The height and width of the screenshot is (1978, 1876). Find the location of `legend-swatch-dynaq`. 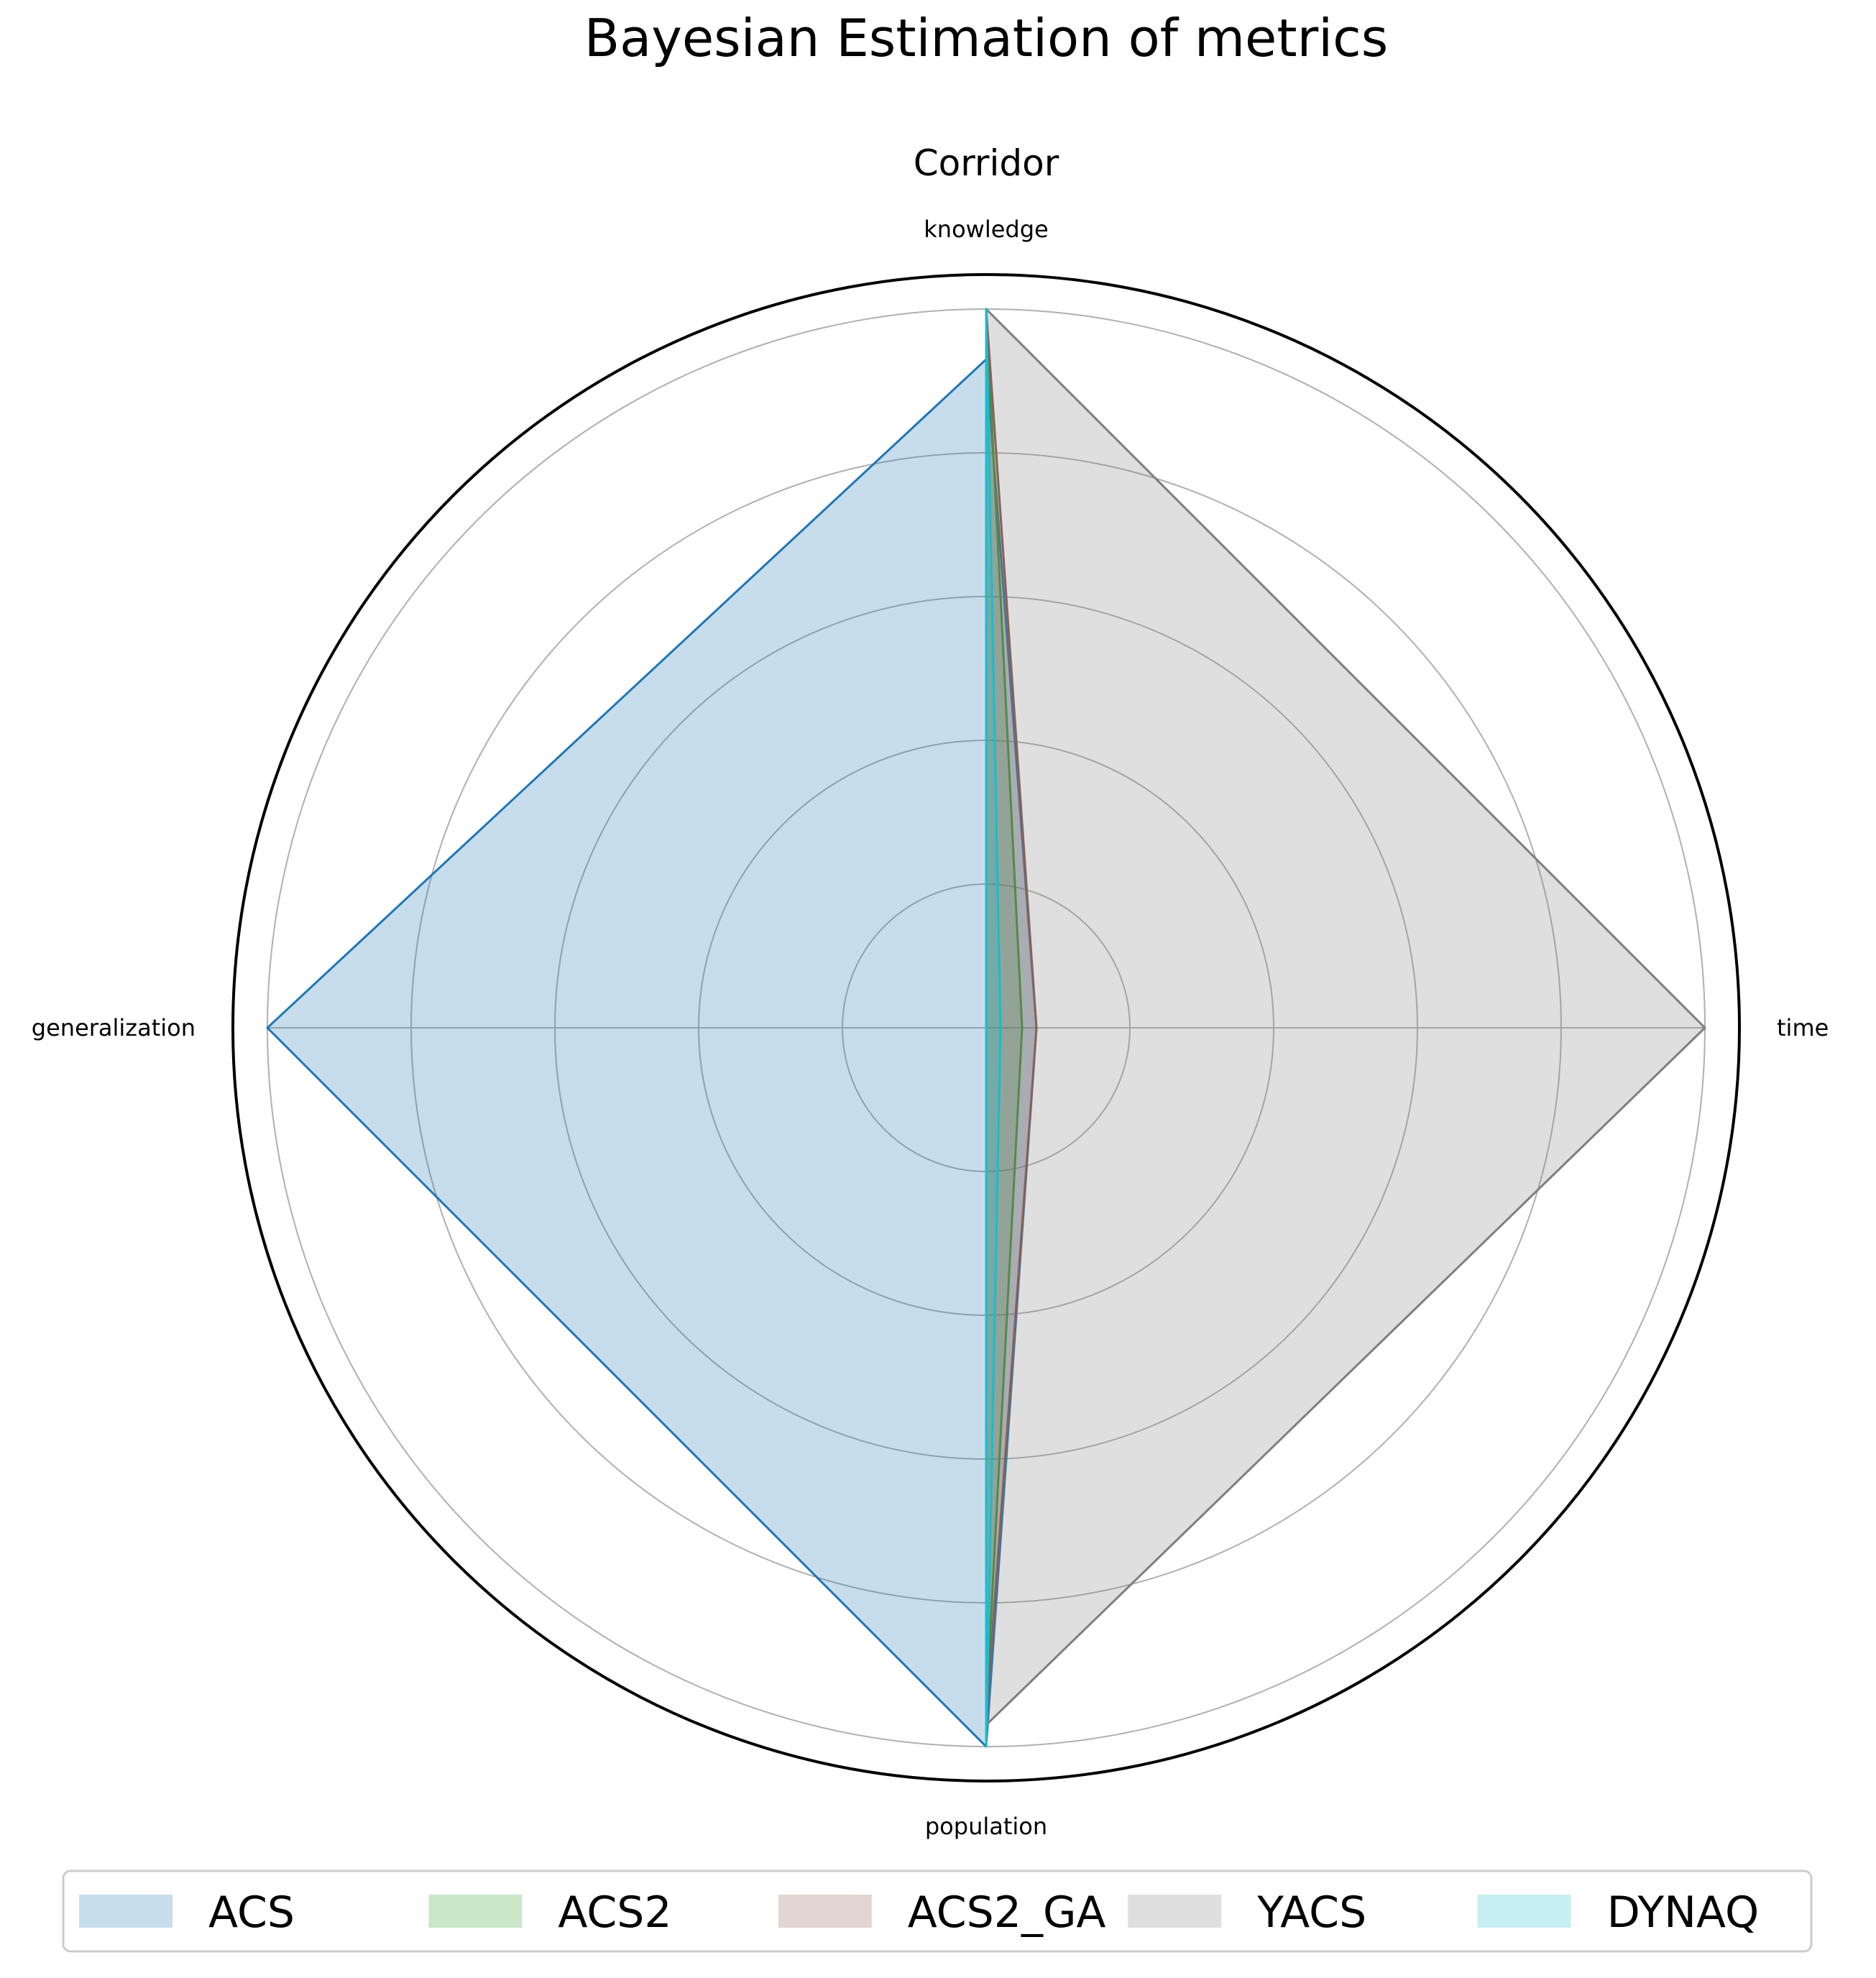

legend-swatch-dynaq is located at coordinates (1524, 1911).